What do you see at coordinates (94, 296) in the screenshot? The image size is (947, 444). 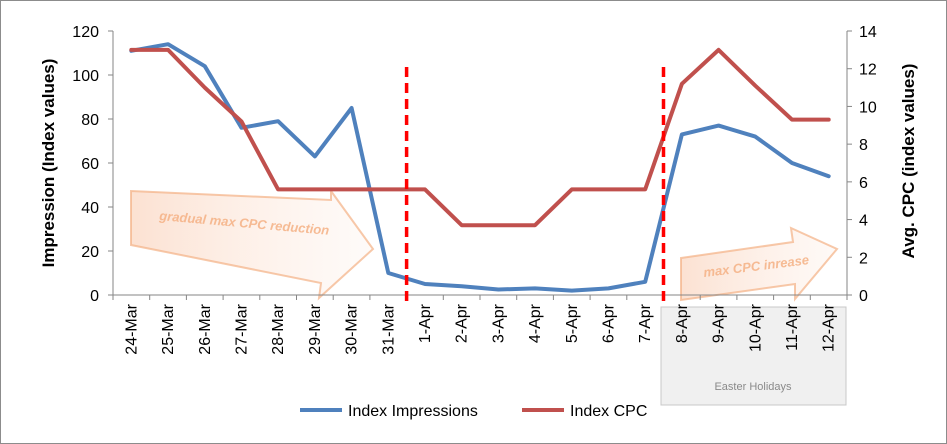 I see `left-tick-label: 0` at bounding box center [94, 296].